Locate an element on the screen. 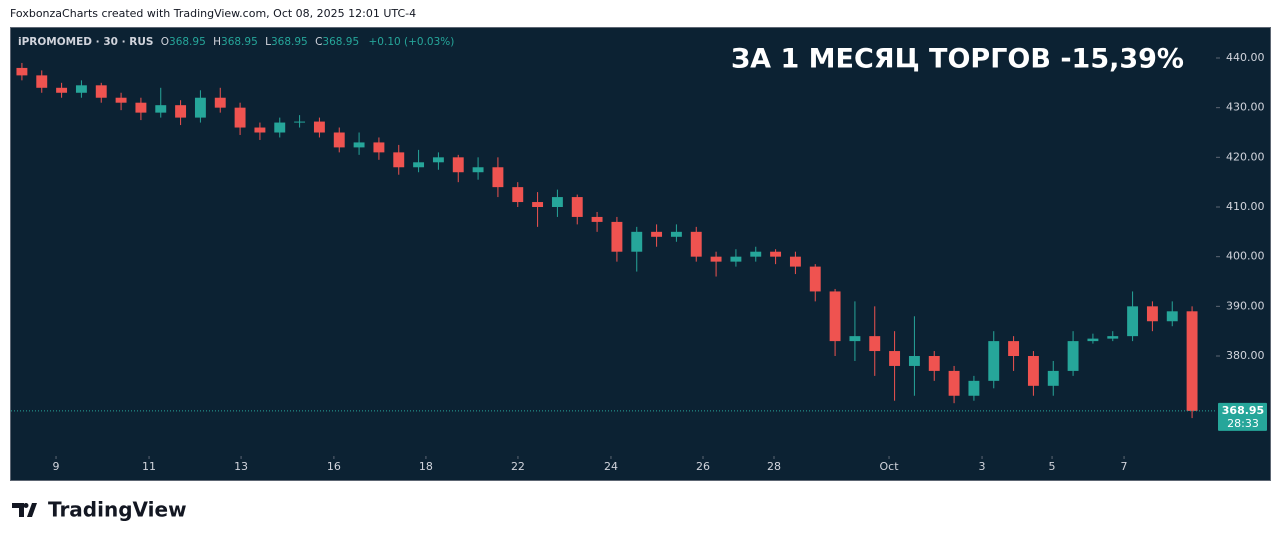 The image size is (1281, 541). x-tick-label: 24 is located at coordinates (611, 466).